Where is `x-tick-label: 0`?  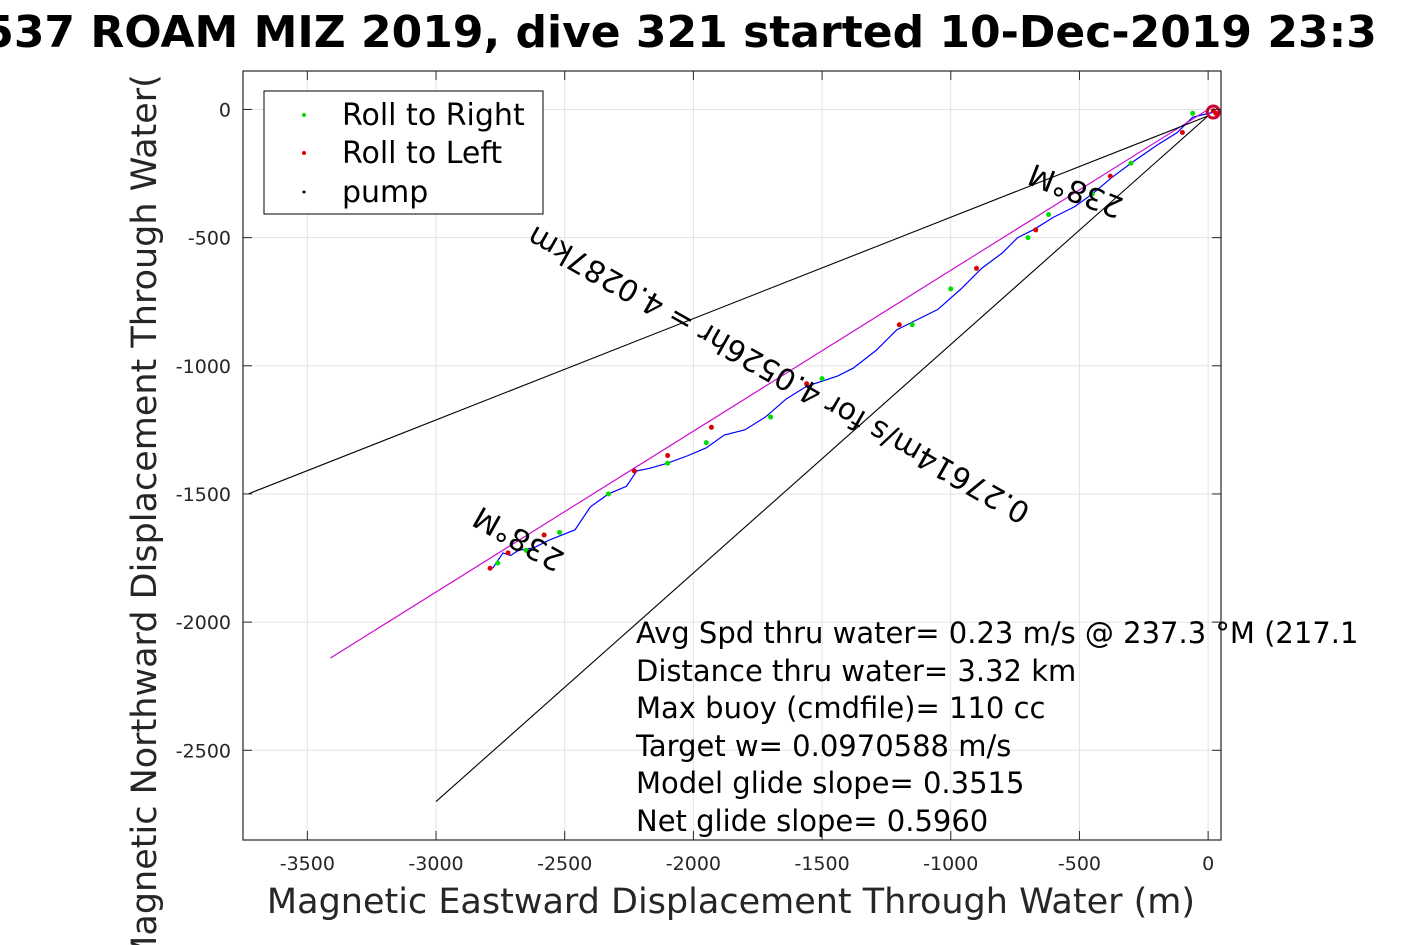 x-tick-label: 0 is located at coordinates (1208, 864).